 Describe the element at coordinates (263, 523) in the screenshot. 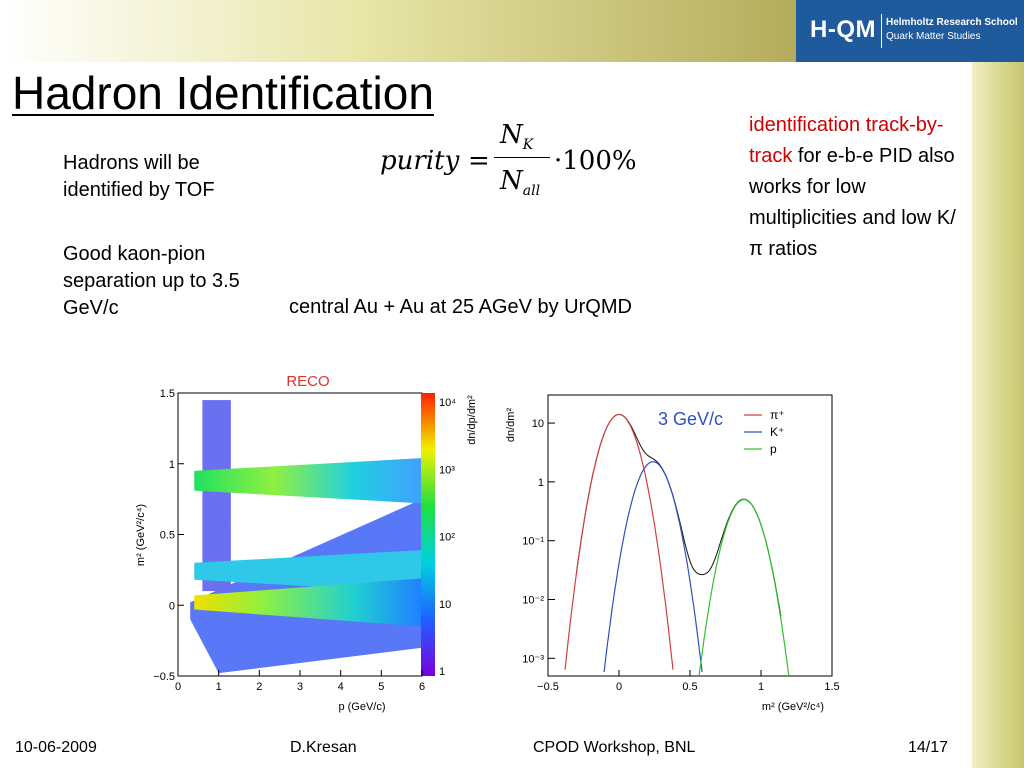

I see `kp-gap` at that location.